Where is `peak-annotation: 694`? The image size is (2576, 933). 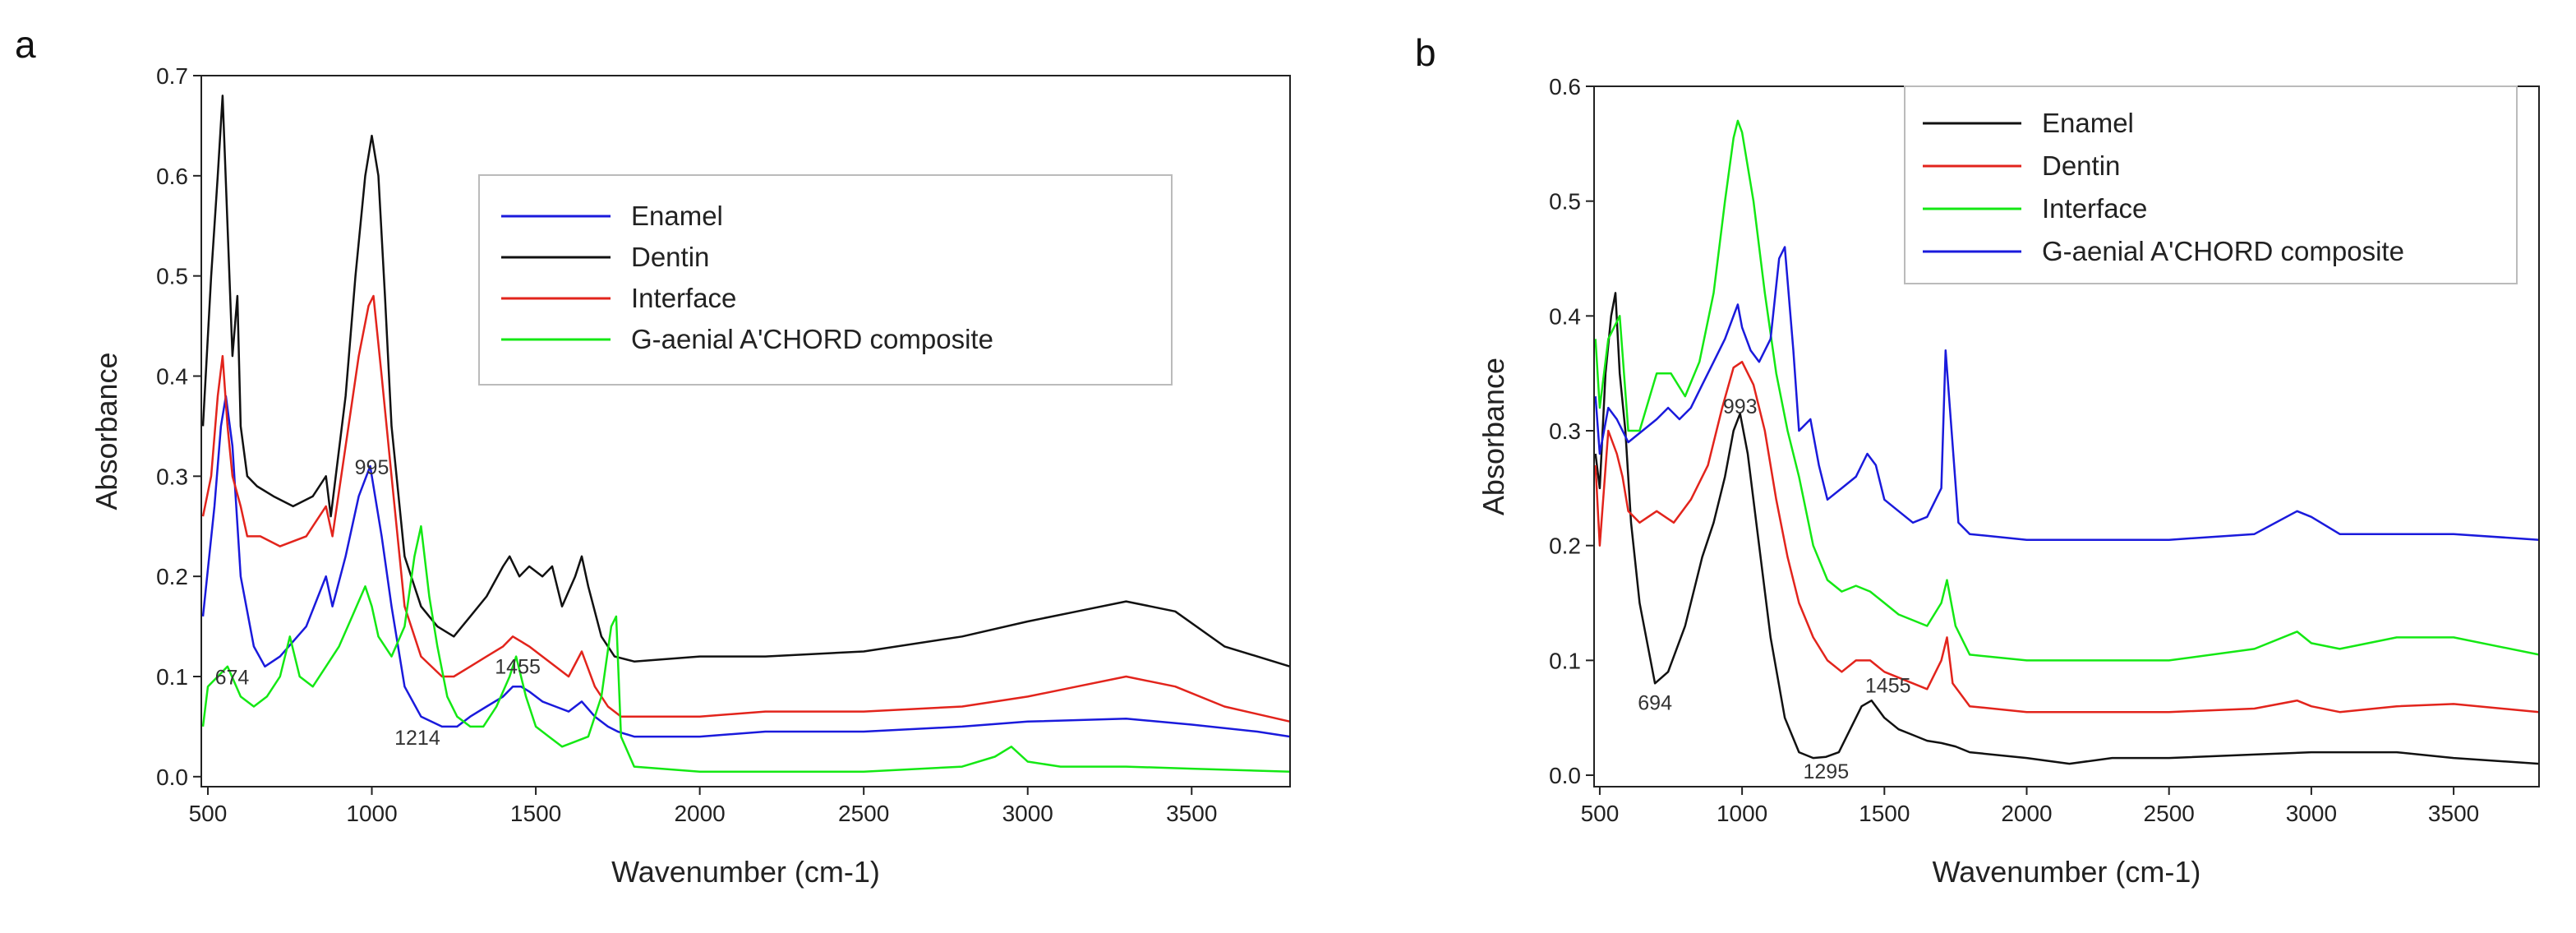 peak-annotation: 694 is located at coordinates (1655, 702).